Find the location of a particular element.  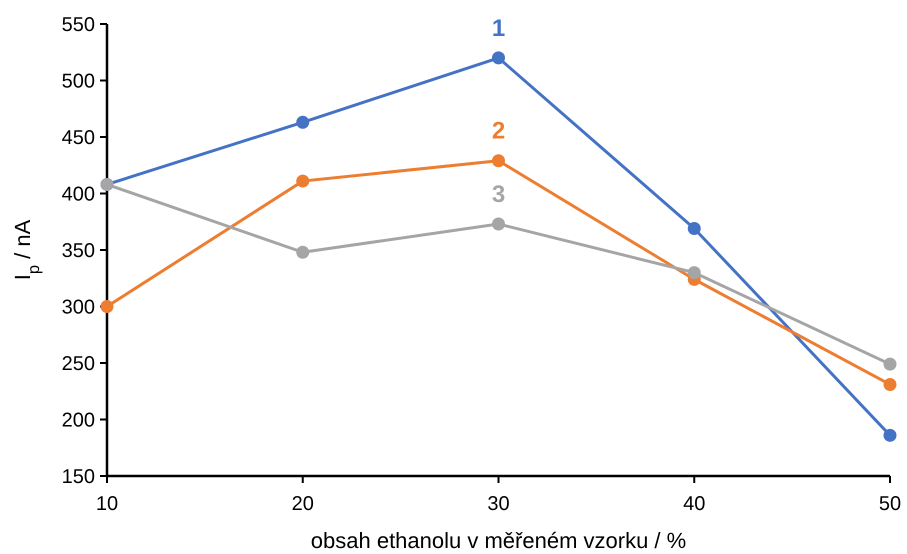

y-tick-label: 300 is located at coordinates (78, 307).